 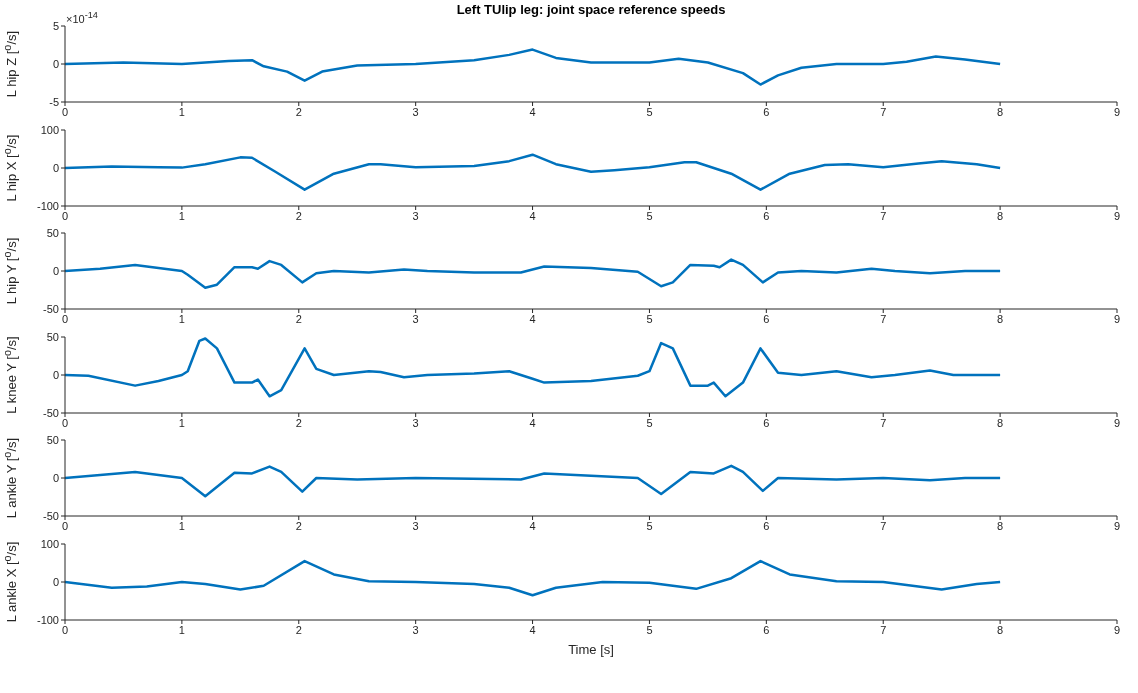 I want to click on y-tick-label: -5, so click(x=54, y=101).